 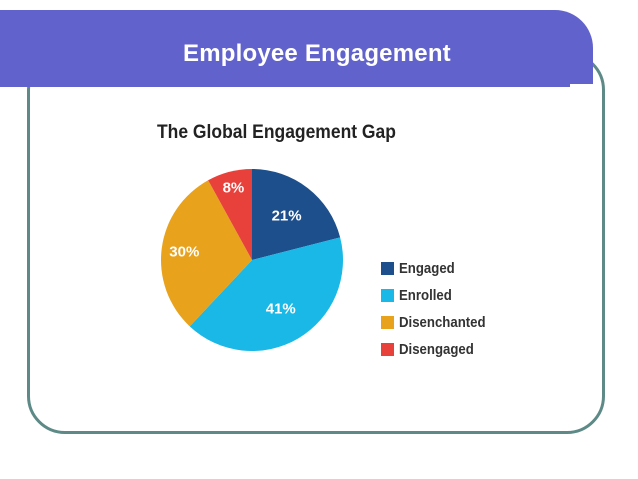 I want to click on legend-label: Disengaged, so click(x=436, y=349).